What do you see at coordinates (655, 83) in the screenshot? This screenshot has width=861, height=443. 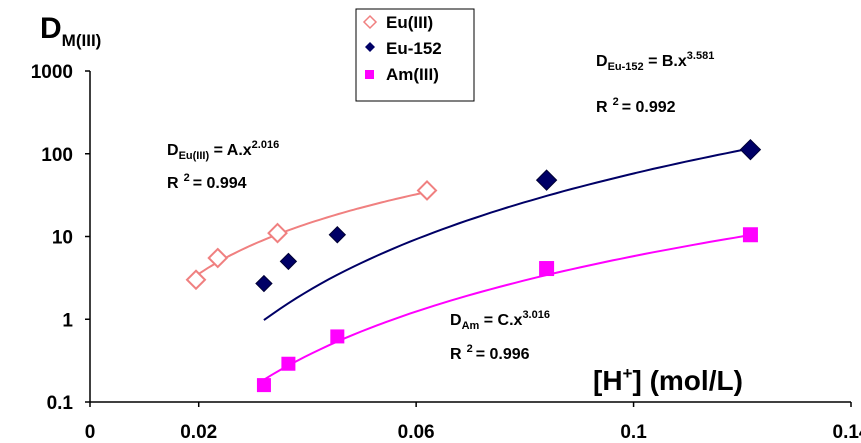 I see `annotation-eu152: DEu-152 = B.x3.581 R 2 = 0.992` at bounding box center [655, 83].